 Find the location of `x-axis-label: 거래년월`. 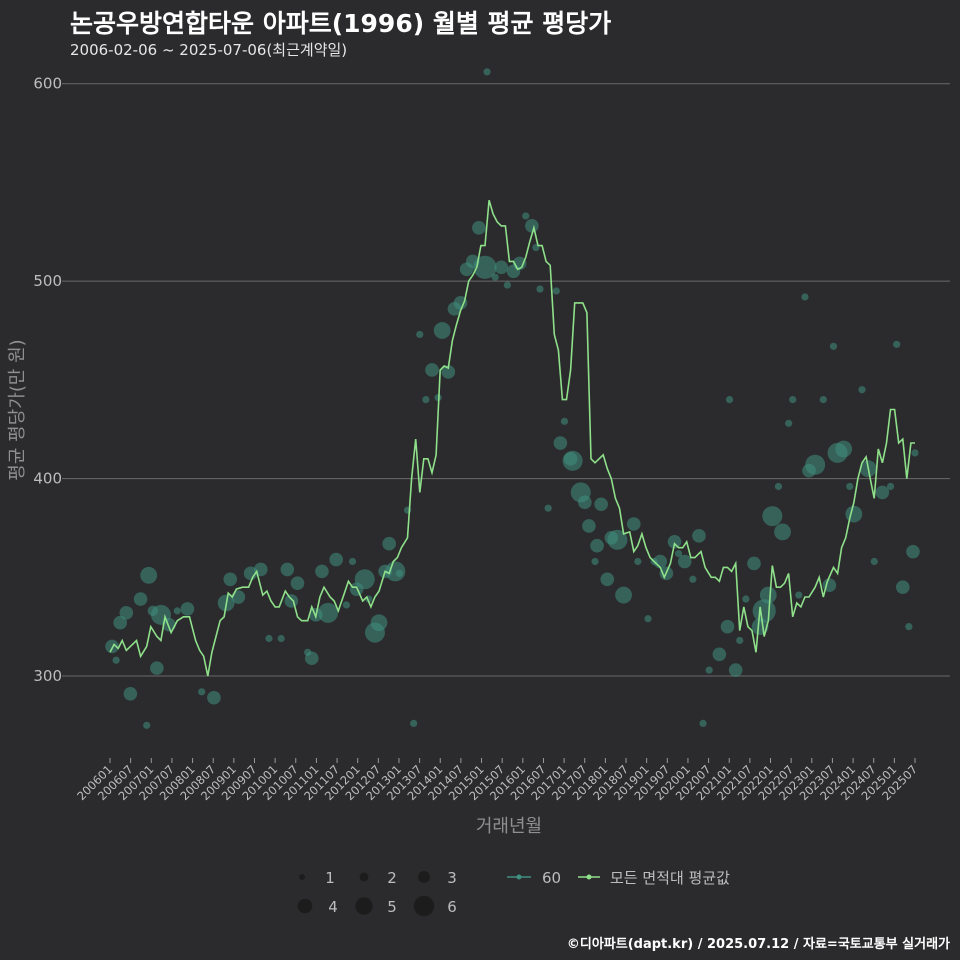

x-axis-label: 거래년월 is located at coordinates (509, 826).